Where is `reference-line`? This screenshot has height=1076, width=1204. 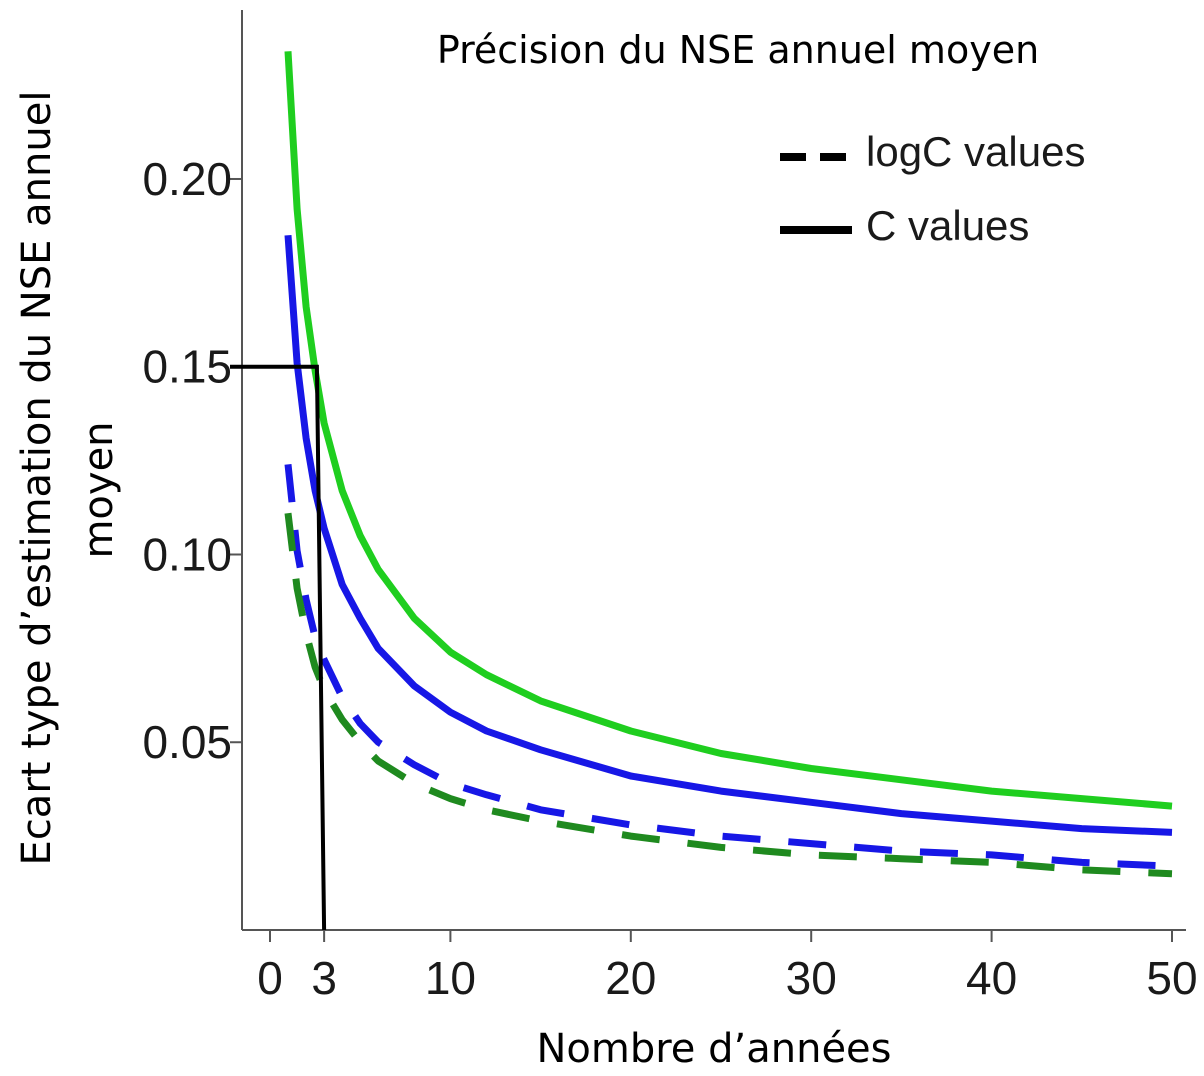
reference-line is located at coordinates (278, 647).